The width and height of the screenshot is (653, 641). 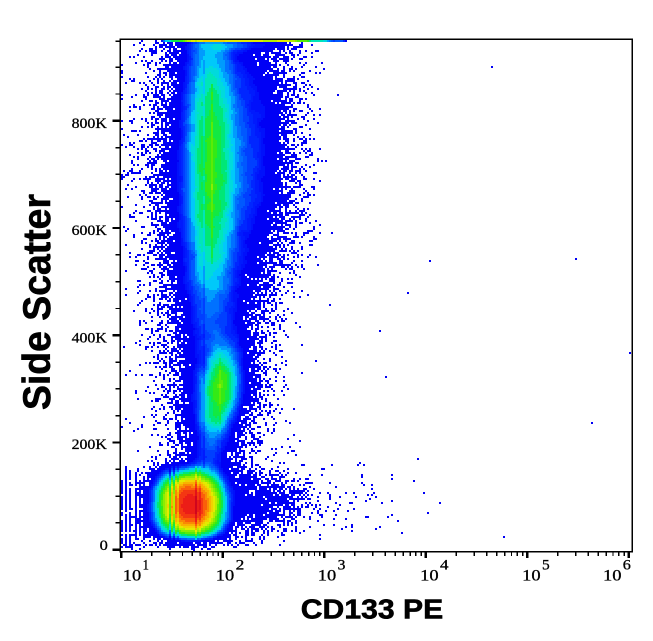 What do you see at coordinates (146, 566) in the screenshot?
I see `svg-text: 1` at bounding box center [146, 566].